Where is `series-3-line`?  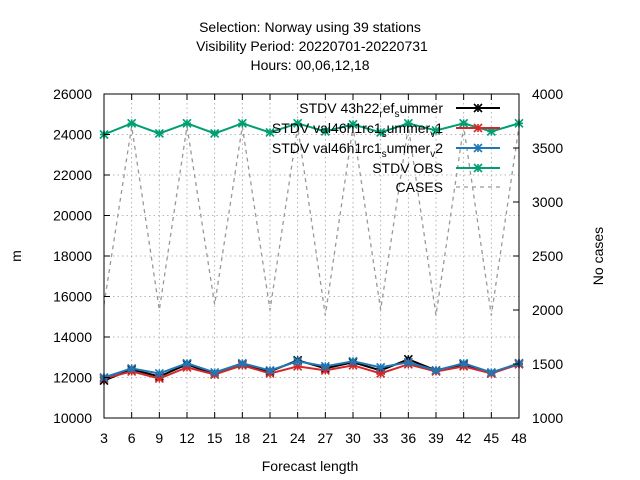 series-3-line is located at coordinates (311, 129).